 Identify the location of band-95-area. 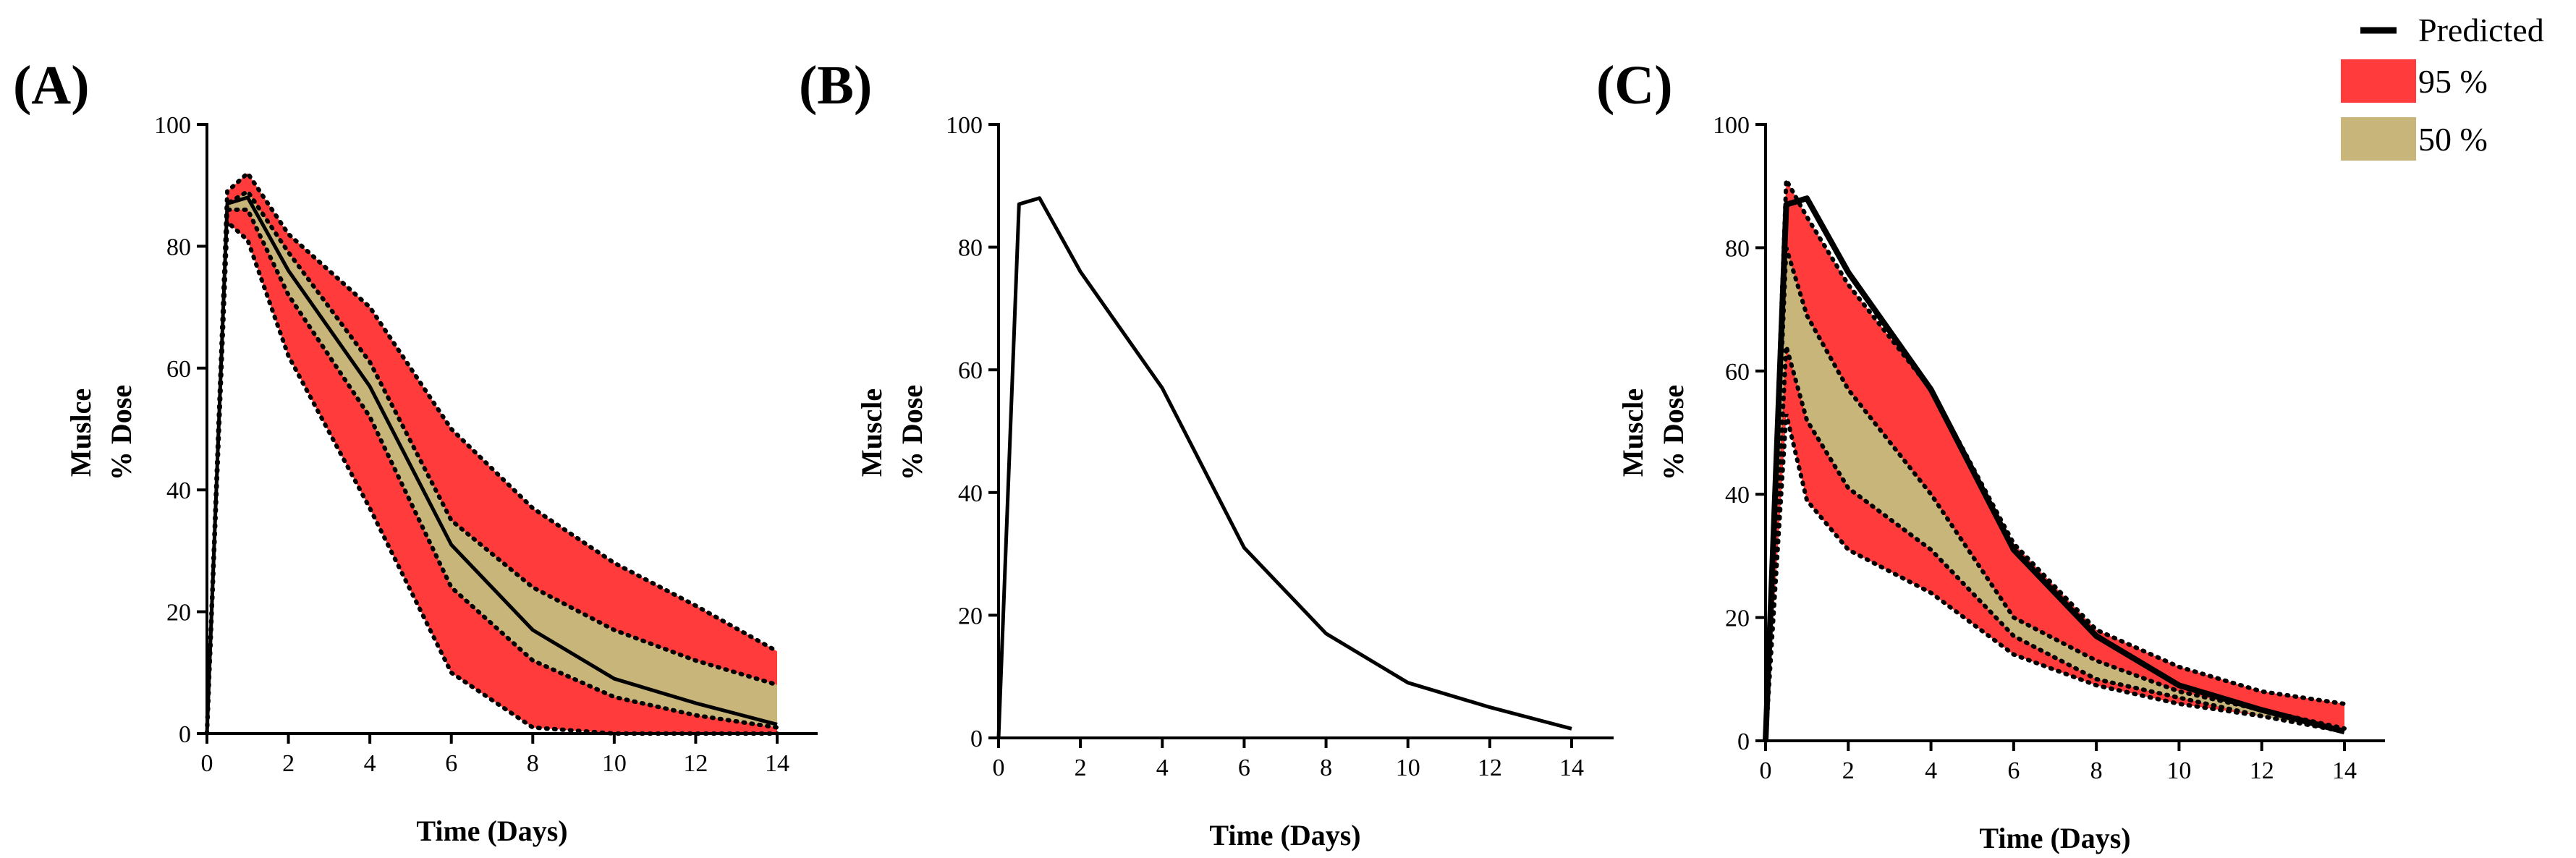
(492, 453).